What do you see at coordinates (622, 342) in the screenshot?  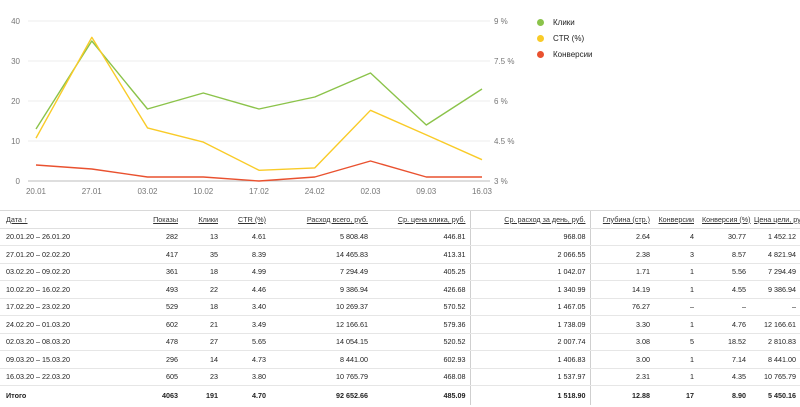 I see `table-cell: 3.08` at bounding box center [622, 342].